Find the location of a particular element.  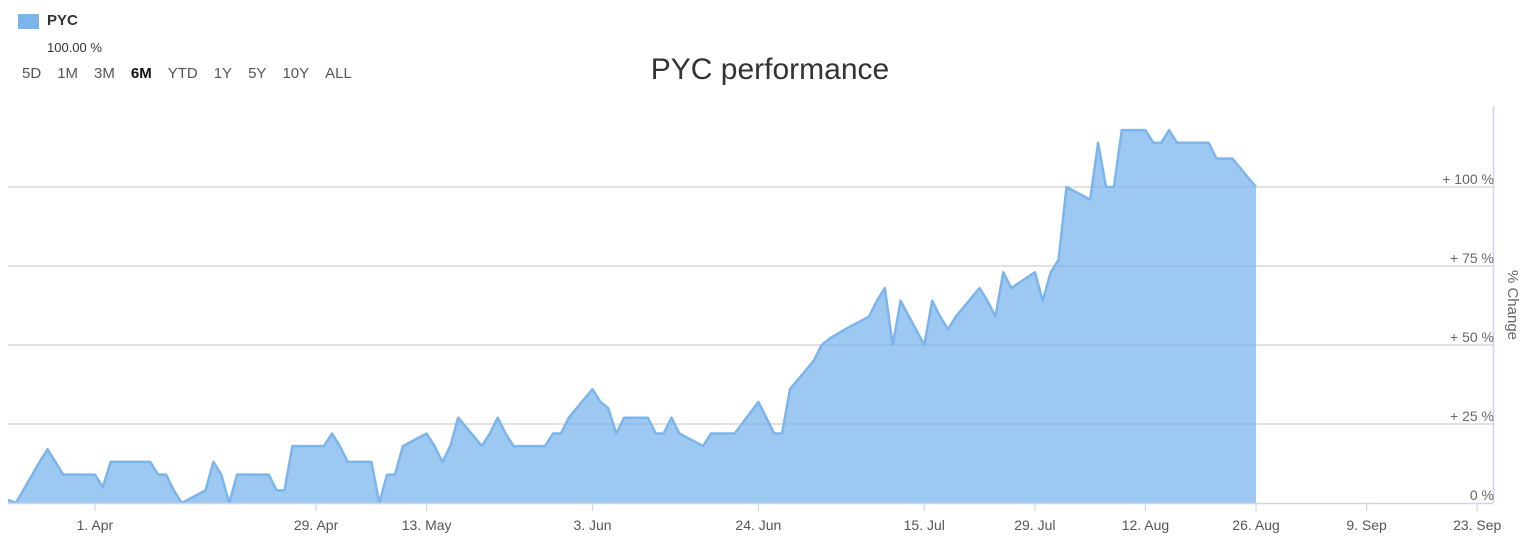

y-axis-ticks: 0 % + 25 % + 50 % + 75 % + 100 % is located at coordinates (1468, 337).